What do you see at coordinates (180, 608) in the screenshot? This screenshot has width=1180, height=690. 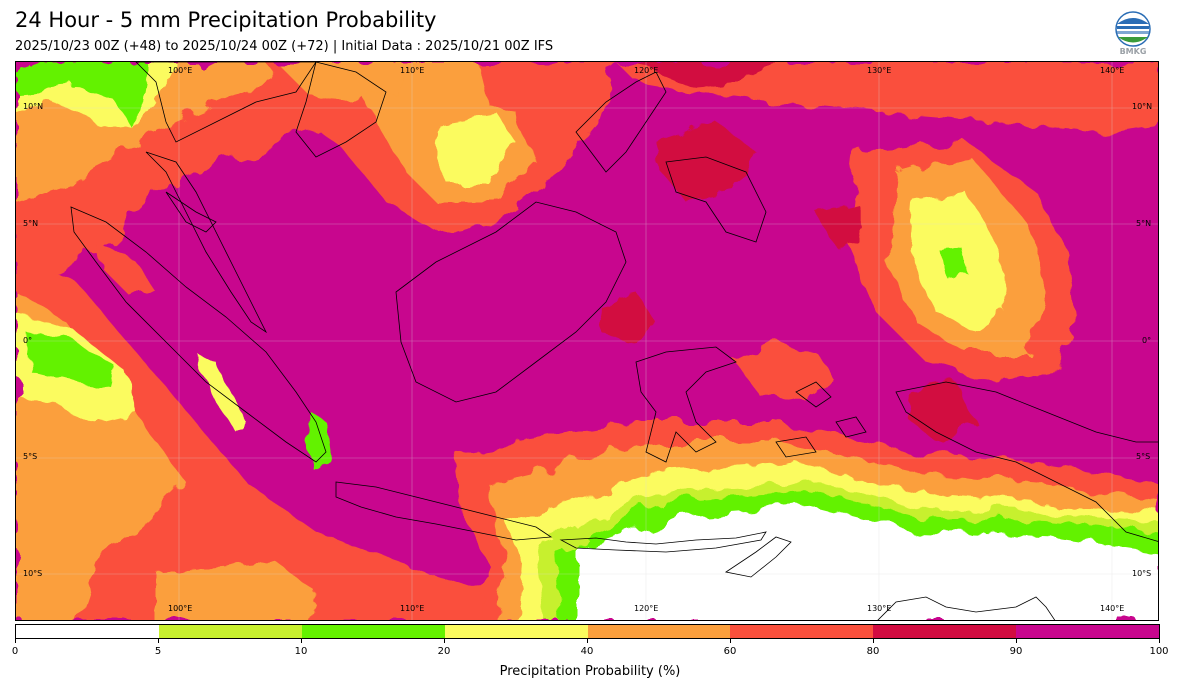 I see `lon-label-bottom: 100°E` at bounding box center [180, 608].